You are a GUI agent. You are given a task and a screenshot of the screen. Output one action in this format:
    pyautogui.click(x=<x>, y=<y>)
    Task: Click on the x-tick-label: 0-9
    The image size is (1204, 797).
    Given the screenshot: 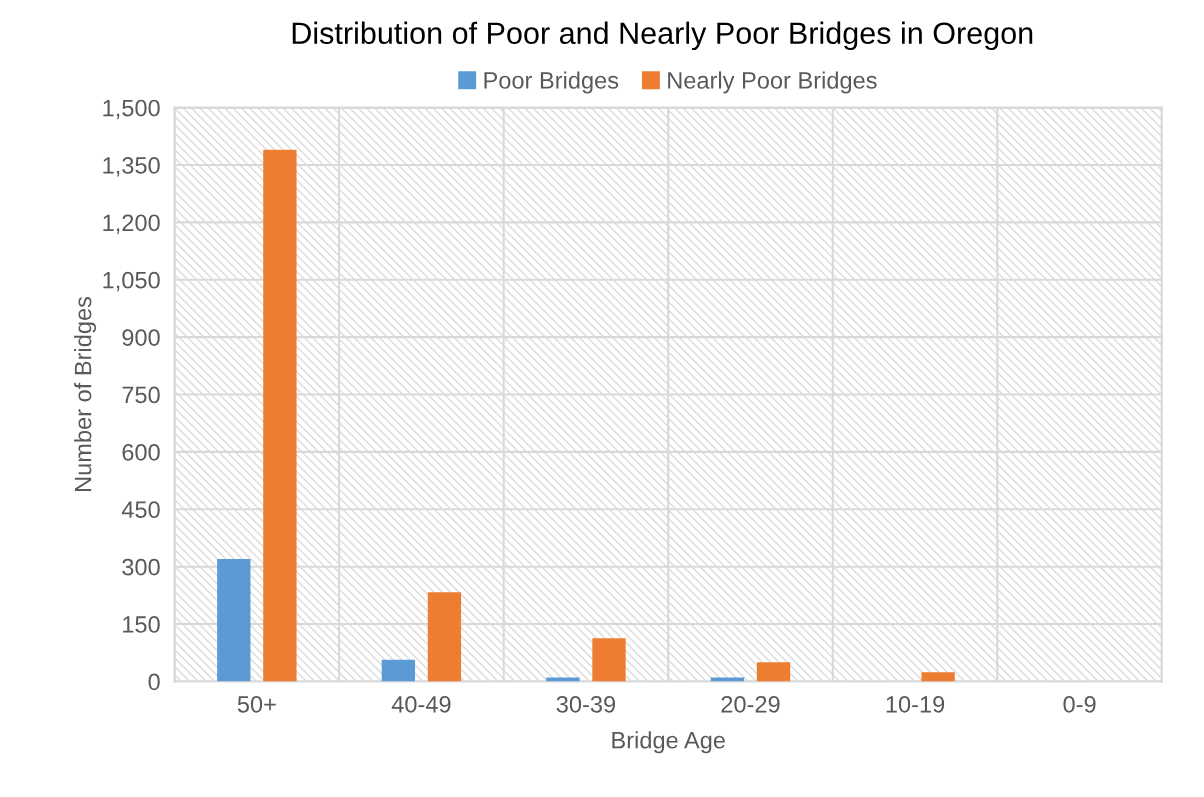 What is the action you would take?
    pyautogui.click(x=1079, y=704)
    